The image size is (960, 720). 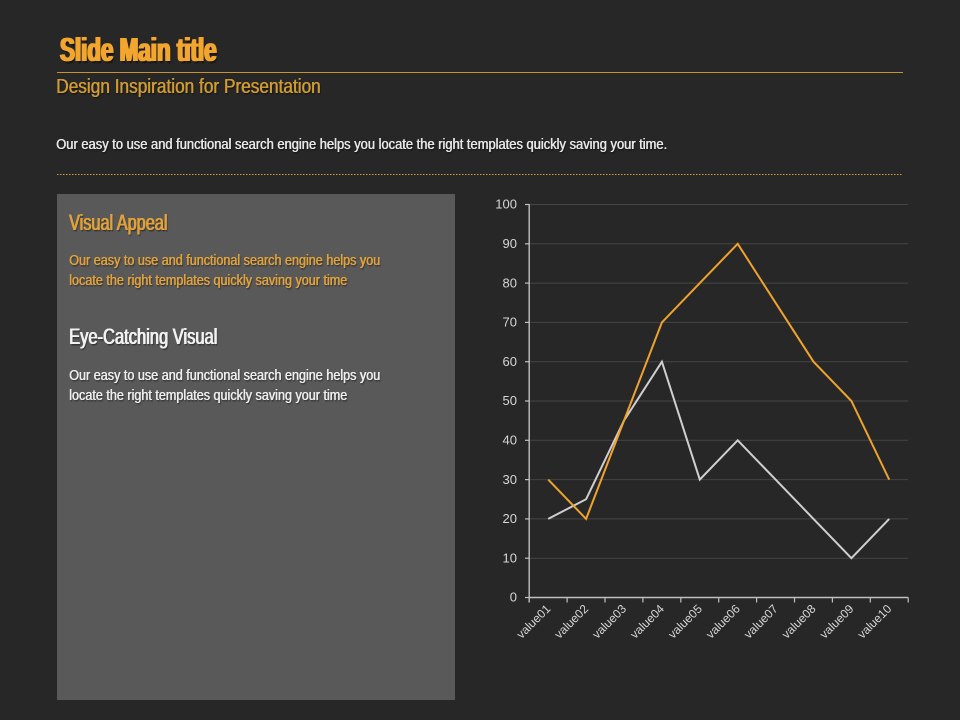 What do you see at coordinates (506, 204) in the screenshot?
I see `svg-text: 100` at bounding box center [506, 204].